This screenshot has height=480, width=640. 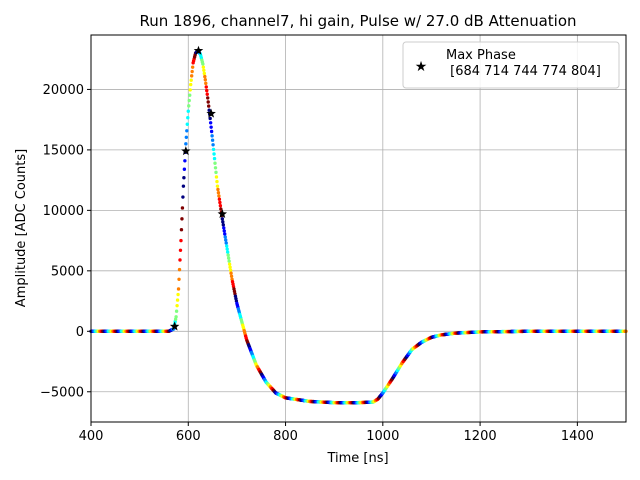 I want to click on y-tick-label: 5000, so click(x=67, y=271).